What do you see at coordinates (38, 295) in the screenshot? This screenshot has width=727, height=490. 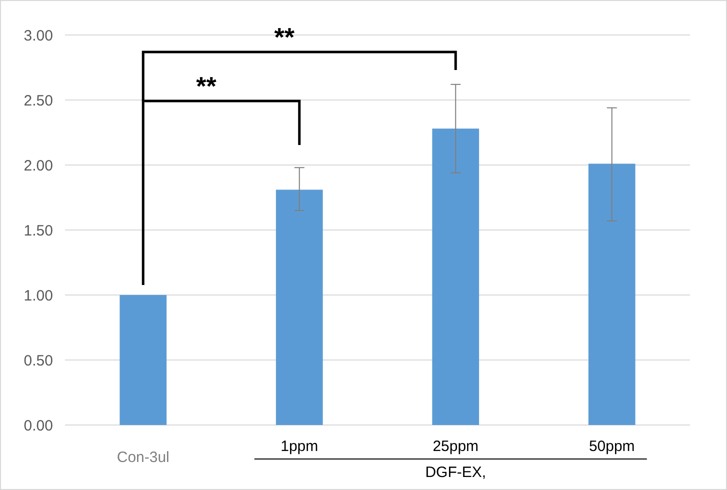 I see `y-tick-label: 1.00` at bounding box center [38, 295].